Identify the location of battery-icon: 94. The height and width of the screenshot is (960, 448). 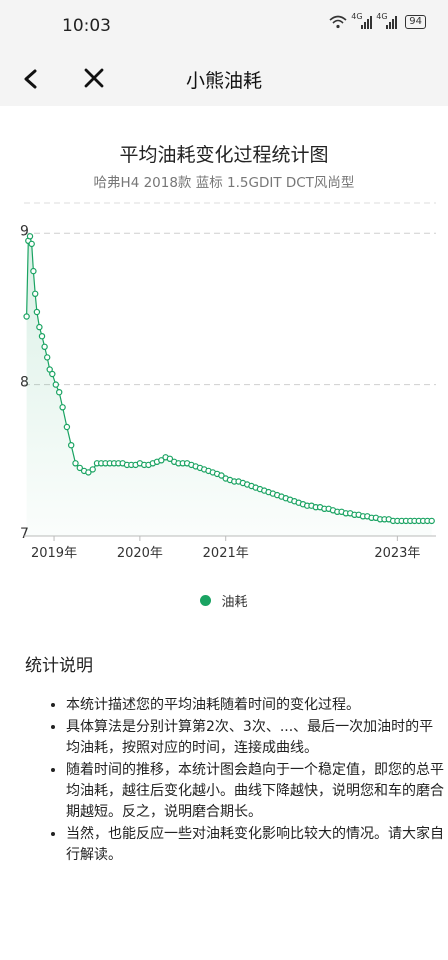
(415, 22).